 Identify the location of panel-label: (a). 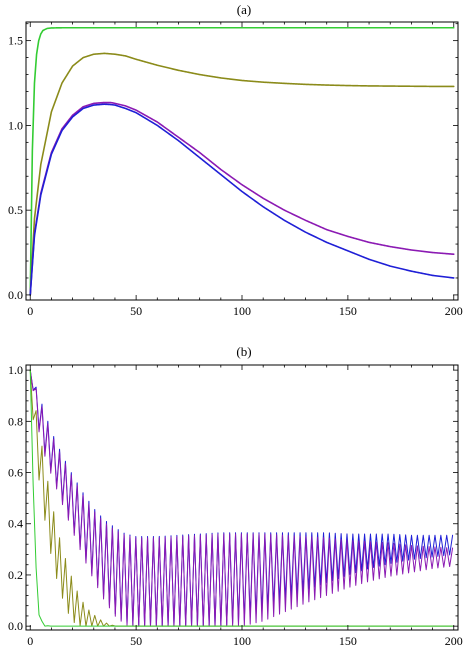
(244, 9).